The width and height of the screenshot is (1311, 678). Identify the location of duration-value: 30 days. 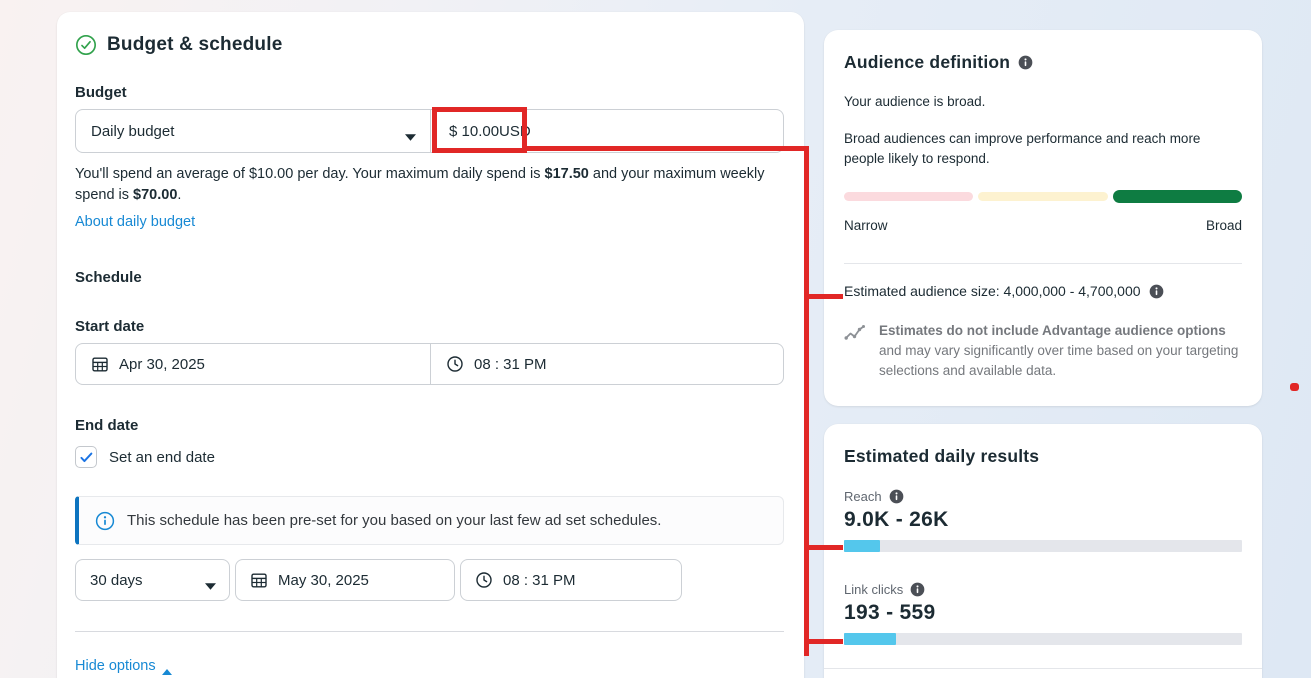
(116, 580).